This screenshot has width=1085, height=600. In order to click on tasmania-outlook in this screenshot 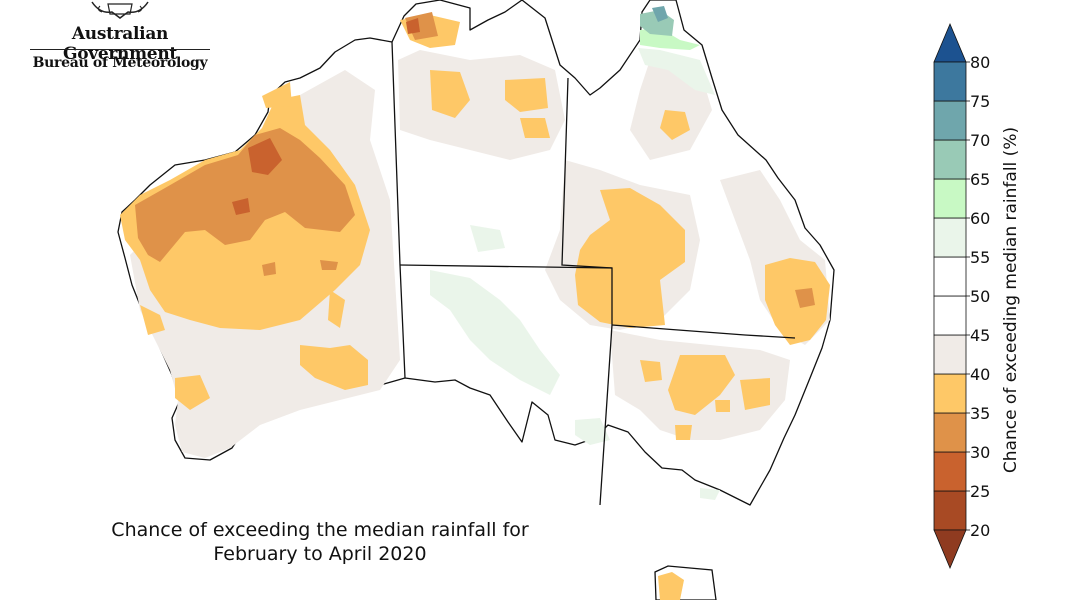, I will do `click(671, 586)`.